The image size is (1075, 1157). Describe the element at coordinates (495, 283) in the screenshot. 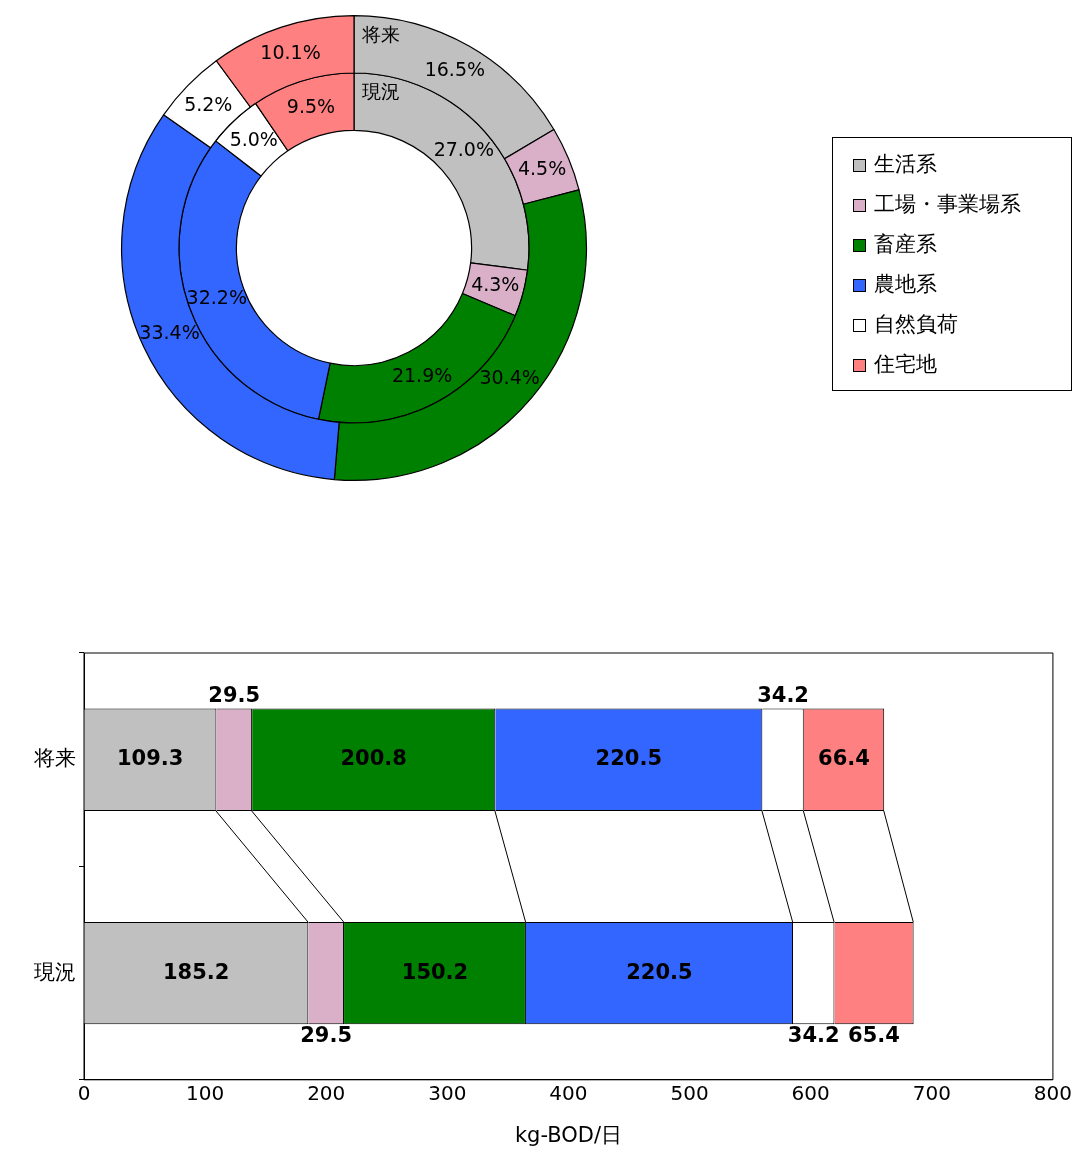

I see `data-label: 4.3%` at that location.